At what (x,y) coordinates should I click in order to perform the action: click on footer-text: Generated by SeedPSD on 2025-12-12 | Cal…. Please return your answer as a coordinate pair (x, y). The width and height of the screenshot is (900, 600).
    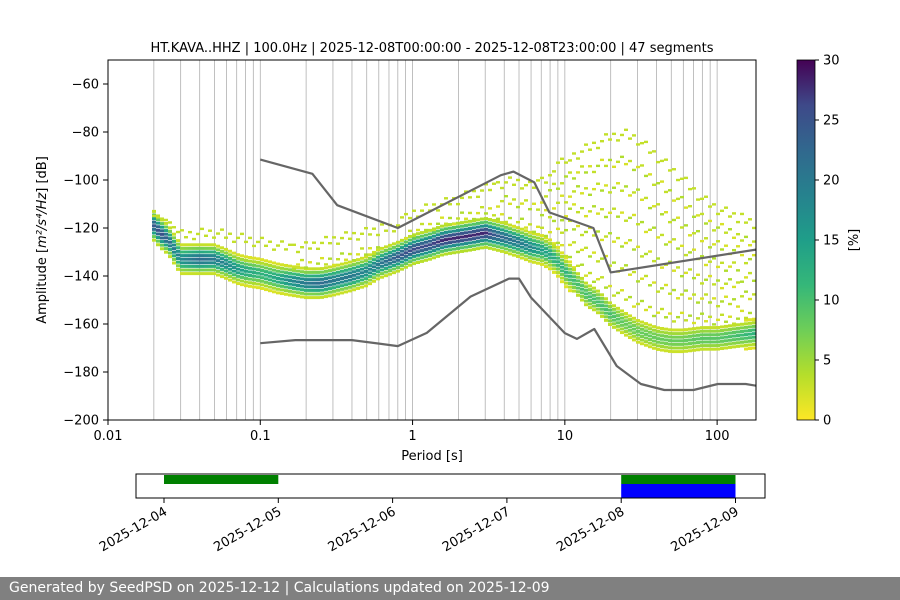
    Looking at the image, I should click on (279, 588).